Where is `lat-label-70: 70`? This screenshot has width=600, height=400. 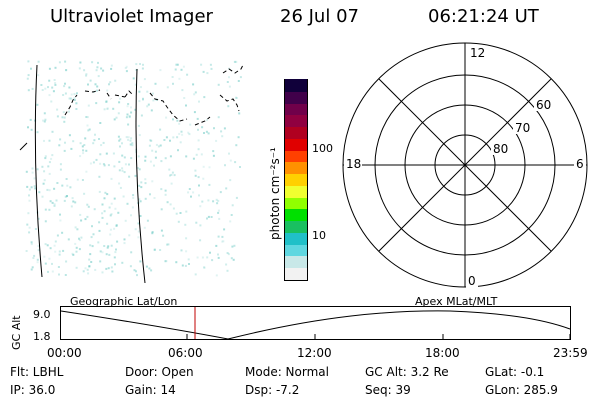 lat-label-70: 70 is located at coordinates (522, 128).